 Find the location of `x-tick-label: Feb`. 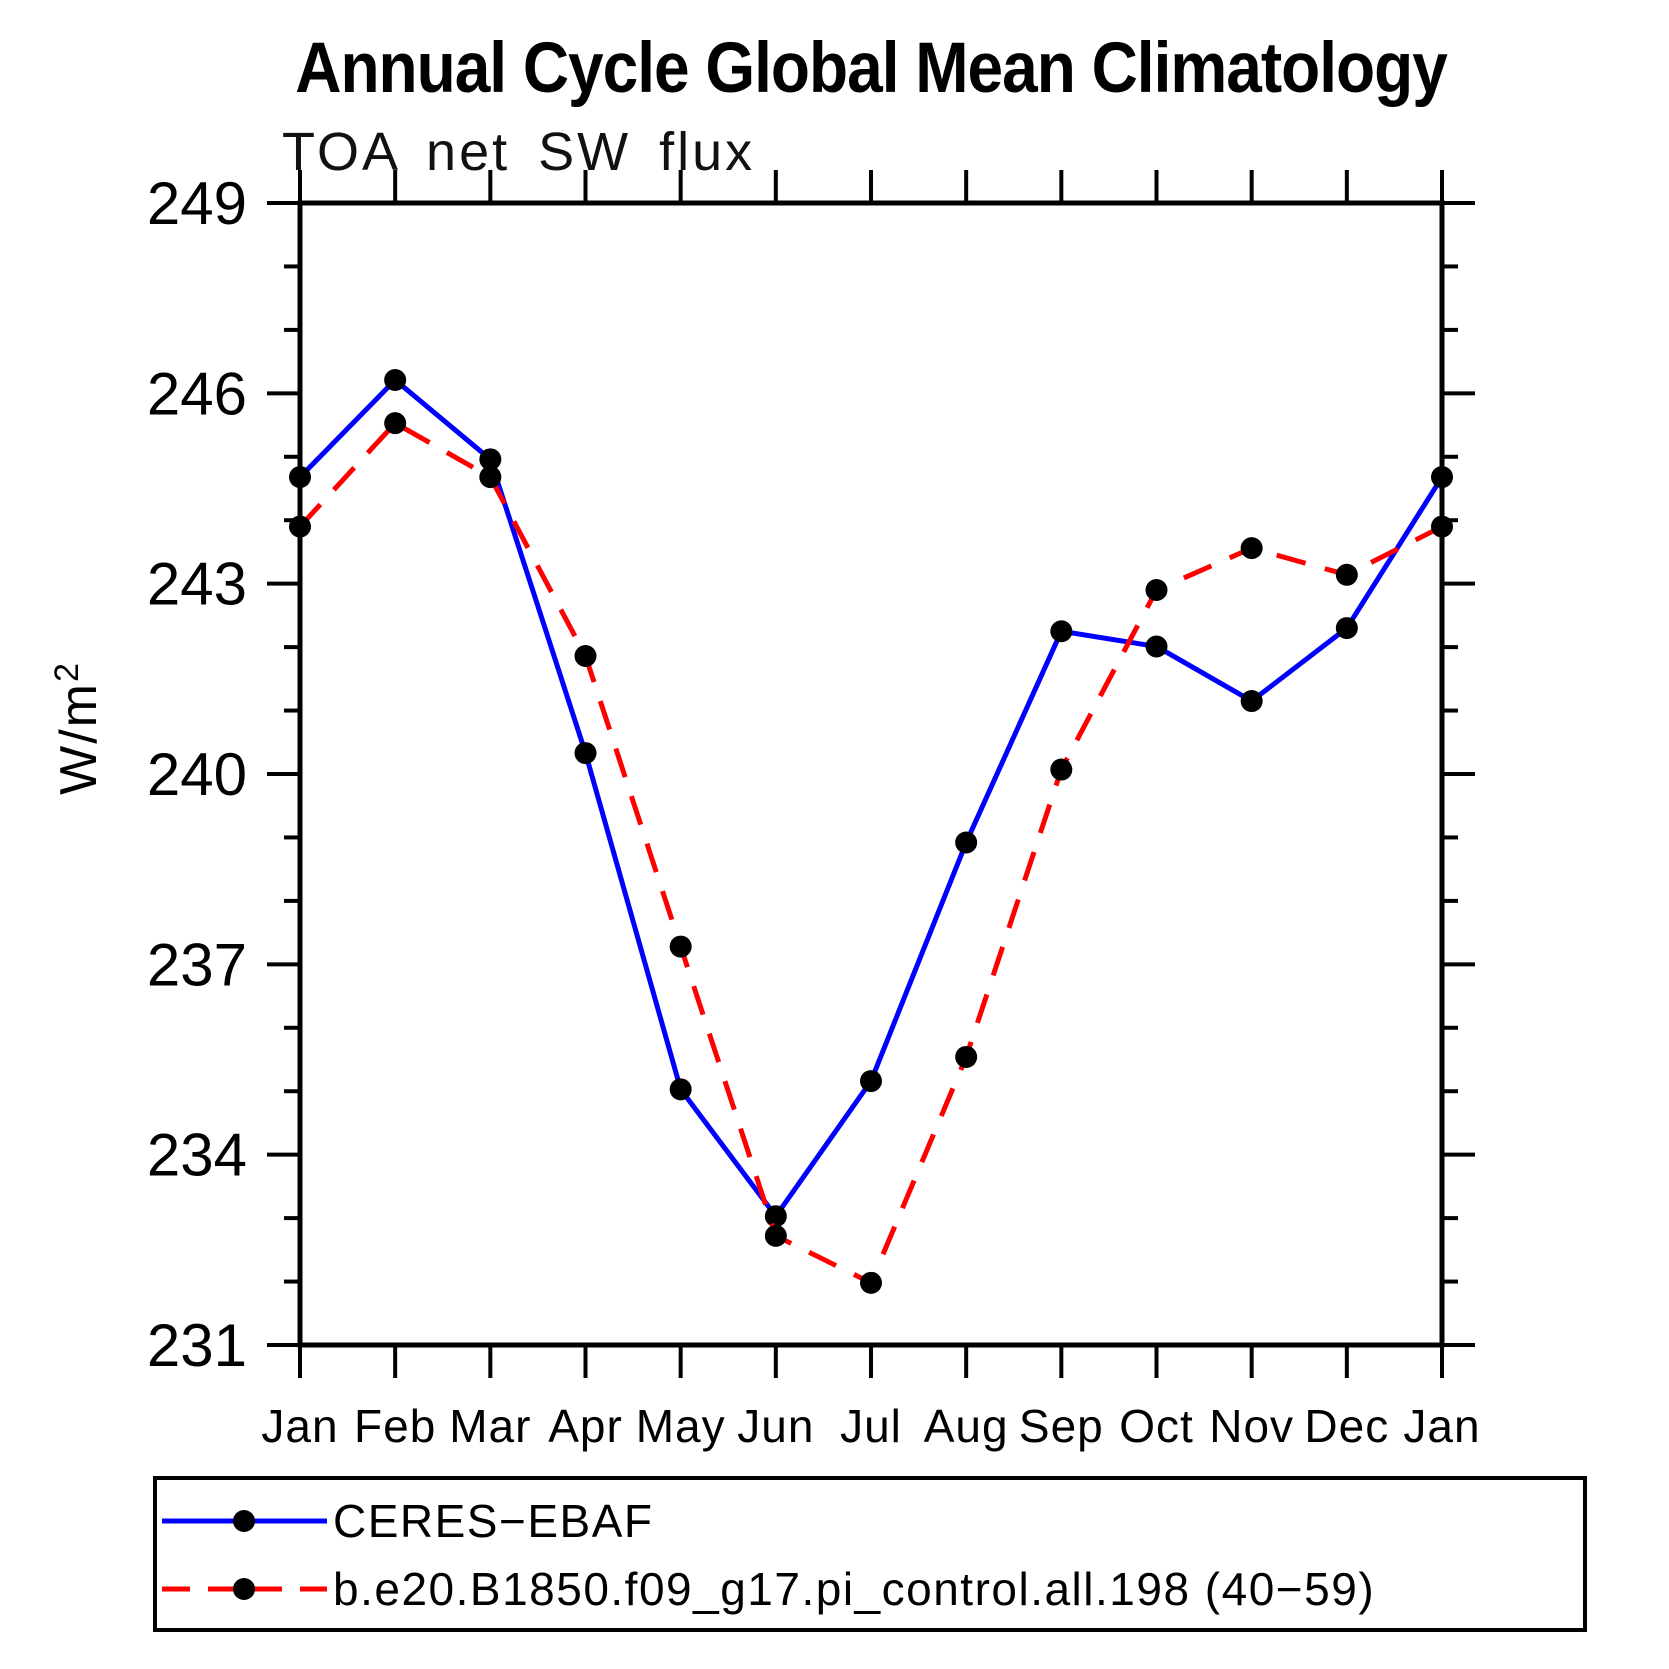

x-tick-label: Feb is located at coordinates (395, 1426).